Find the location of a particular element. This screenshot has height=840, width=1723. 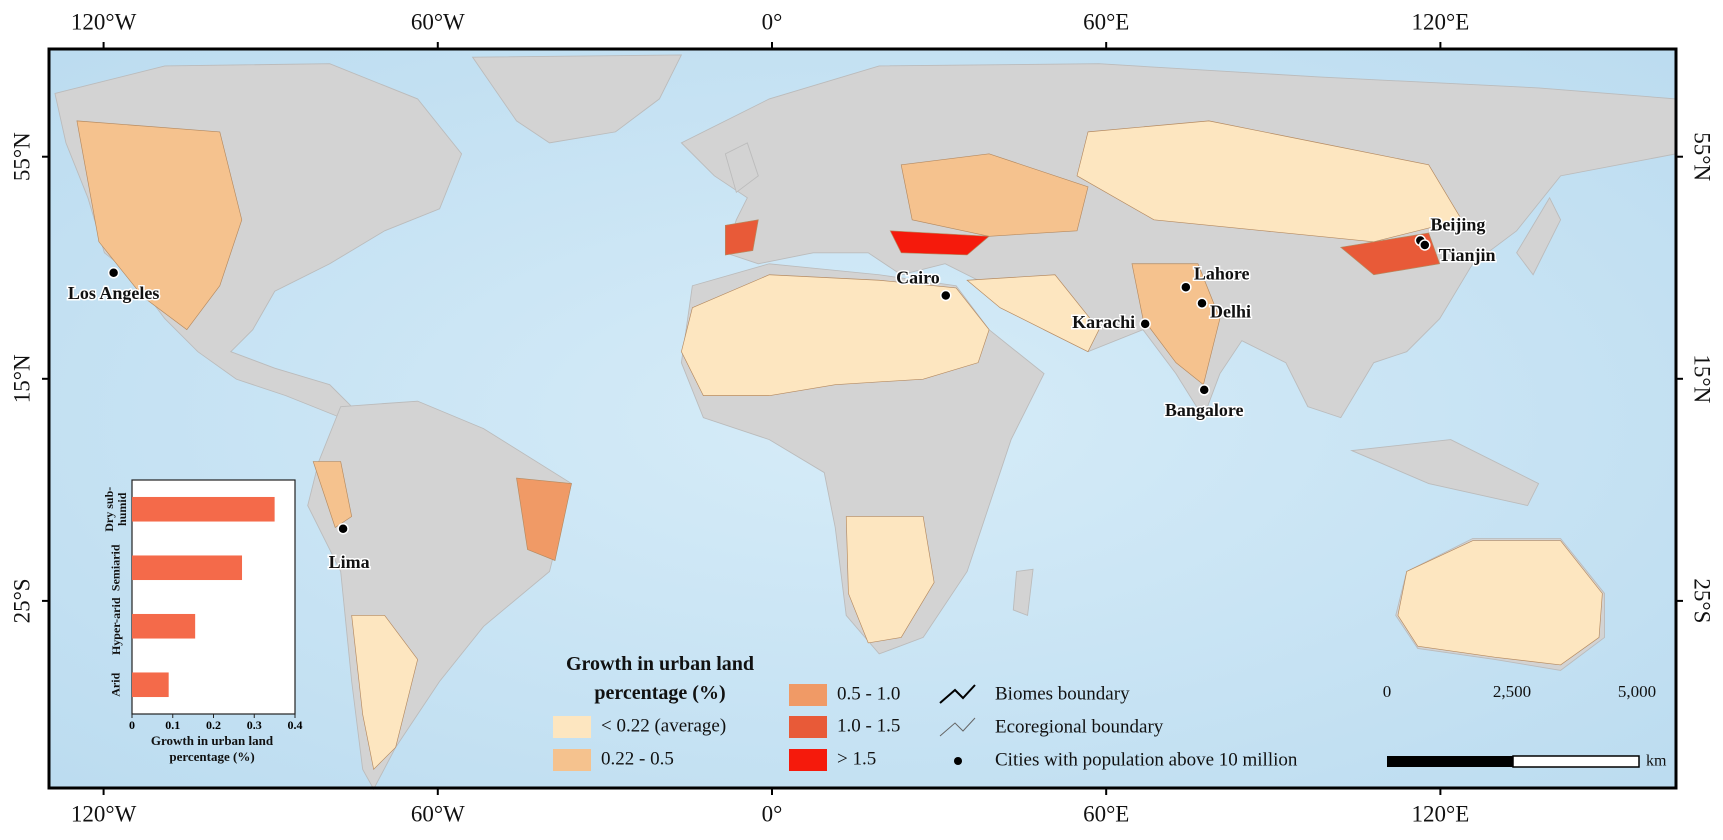

lat-label-right: 25°S is located at coordinates (1702, 600).